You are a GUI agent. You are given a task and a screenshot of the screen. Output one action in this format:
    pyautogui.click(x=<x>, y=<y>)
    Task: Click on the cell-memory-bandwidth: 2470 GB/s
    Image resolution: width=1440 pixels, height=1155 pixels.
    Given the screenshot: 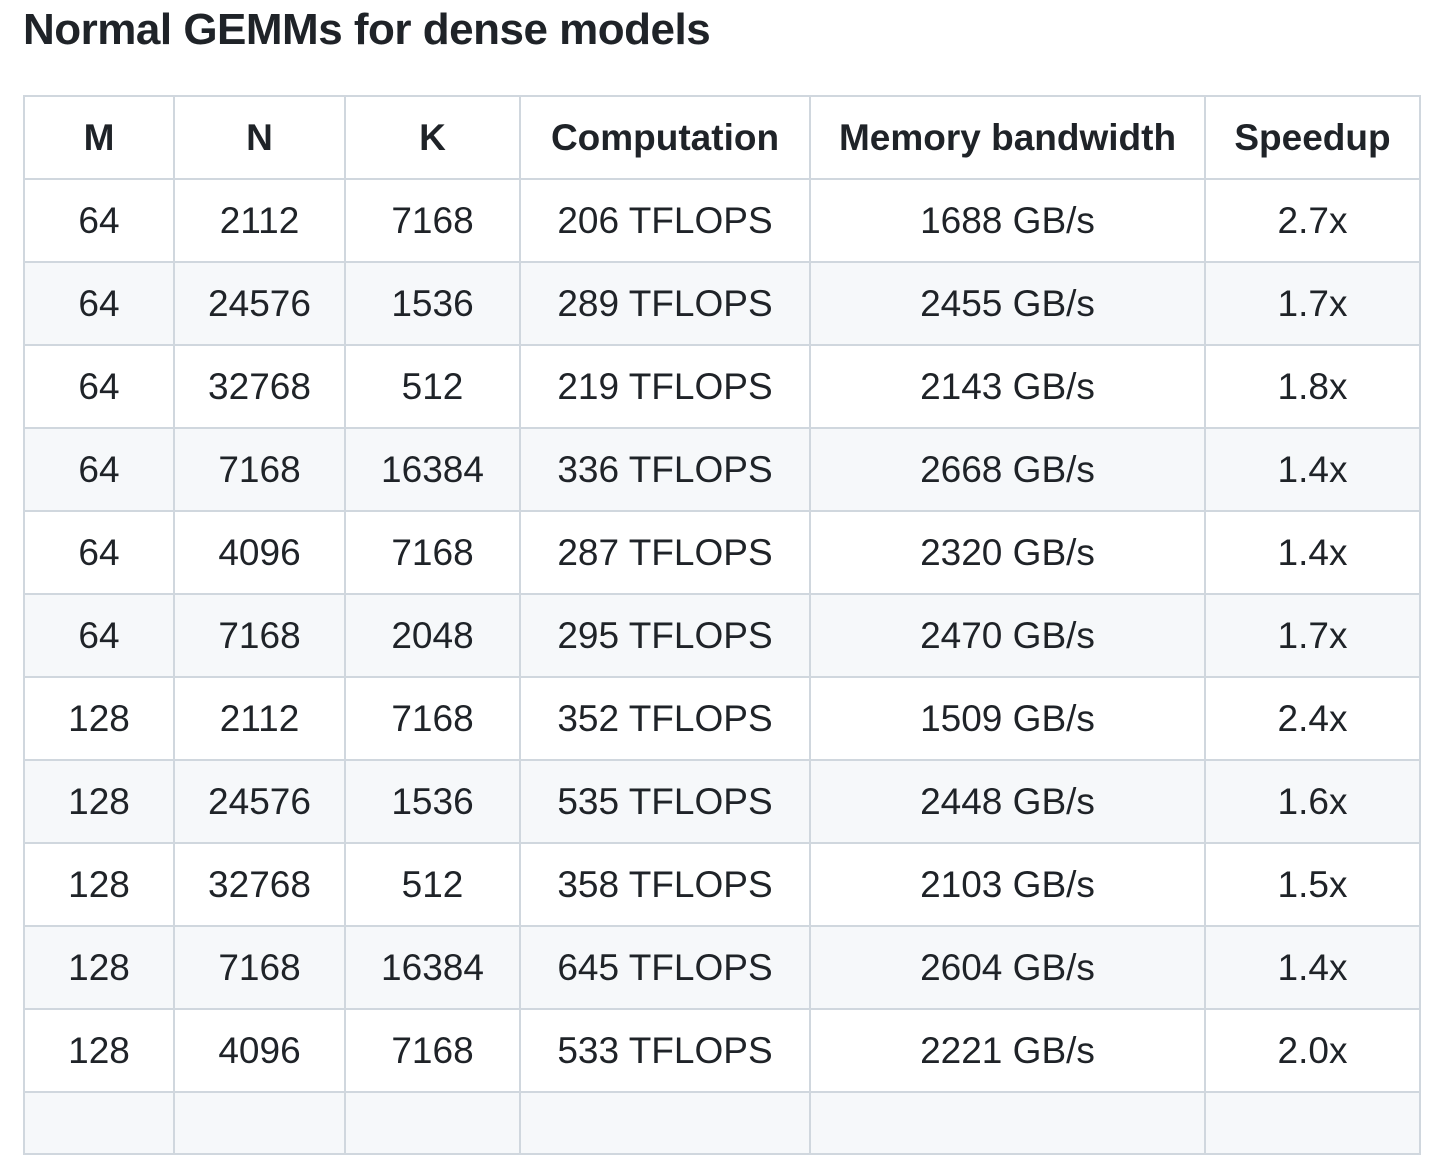 What is the action you would take?
    pyautogui.click(x=1007, y=635)
    